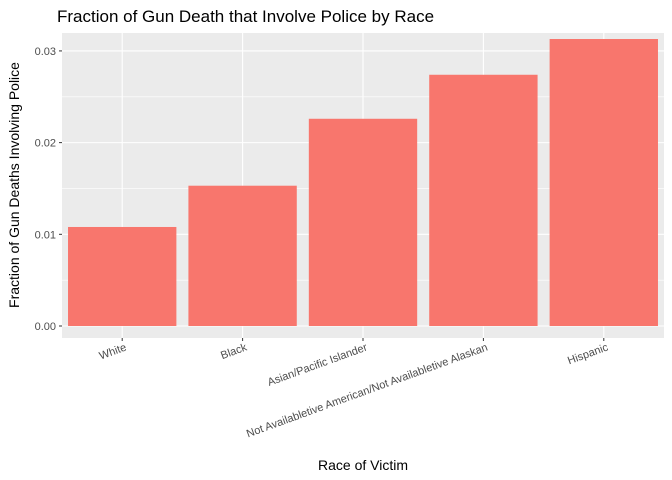 The width and height of the screenshot is (672, 480). What do you see at coordinates (45, 327) in the screenshot?
I see `y-tick-label: 0.00` at bounding box center [45, 327].